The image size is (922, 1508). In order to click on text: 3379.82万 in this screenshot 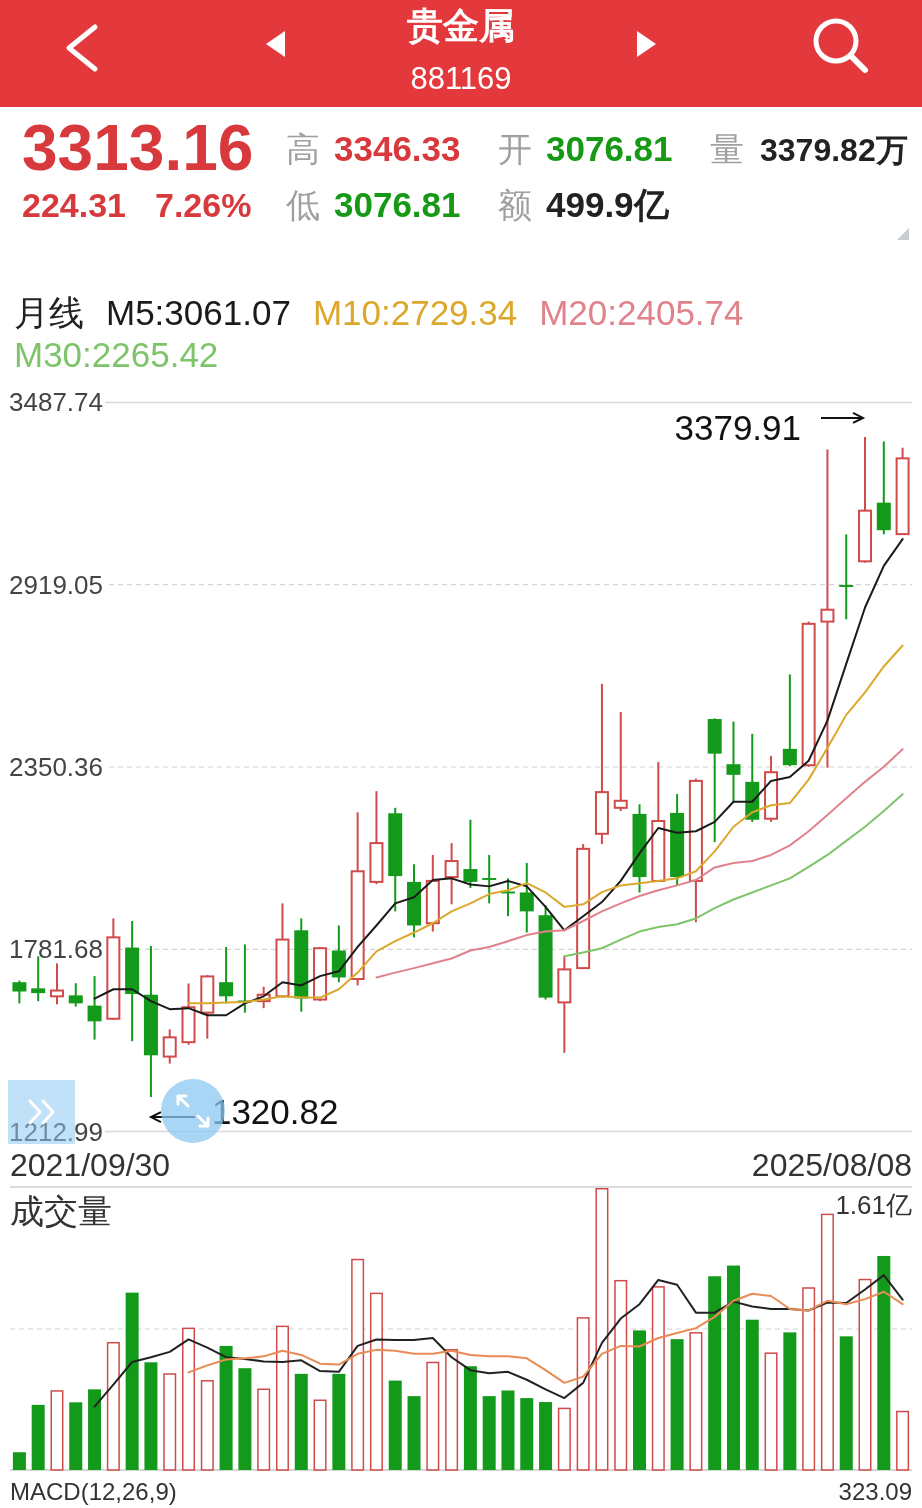, I will do `click(834, 150)`.